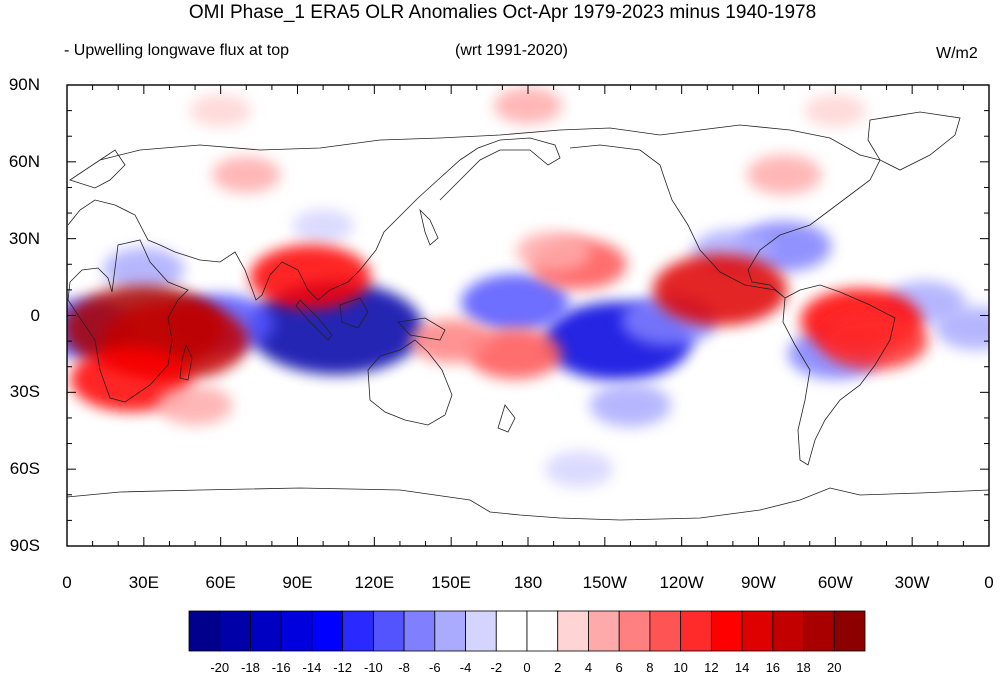 This screenshot has height=676, width=1005. Describe the element at coordinates (803, 667) in the screenshot. I see `colorbar-label-19: 18` at that location.